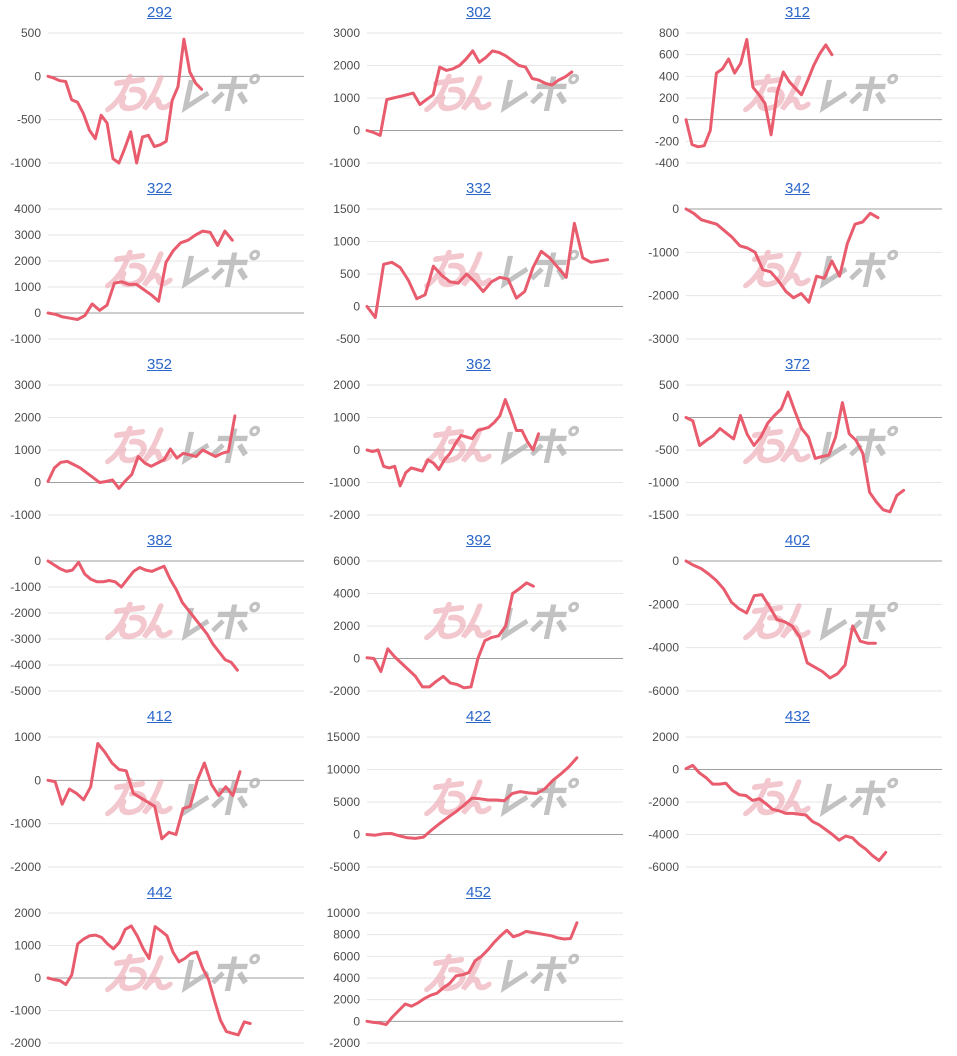 This screenshot has height=1056, width=957. I want to click on chart-title-wrap: 432, so click(797, 715).